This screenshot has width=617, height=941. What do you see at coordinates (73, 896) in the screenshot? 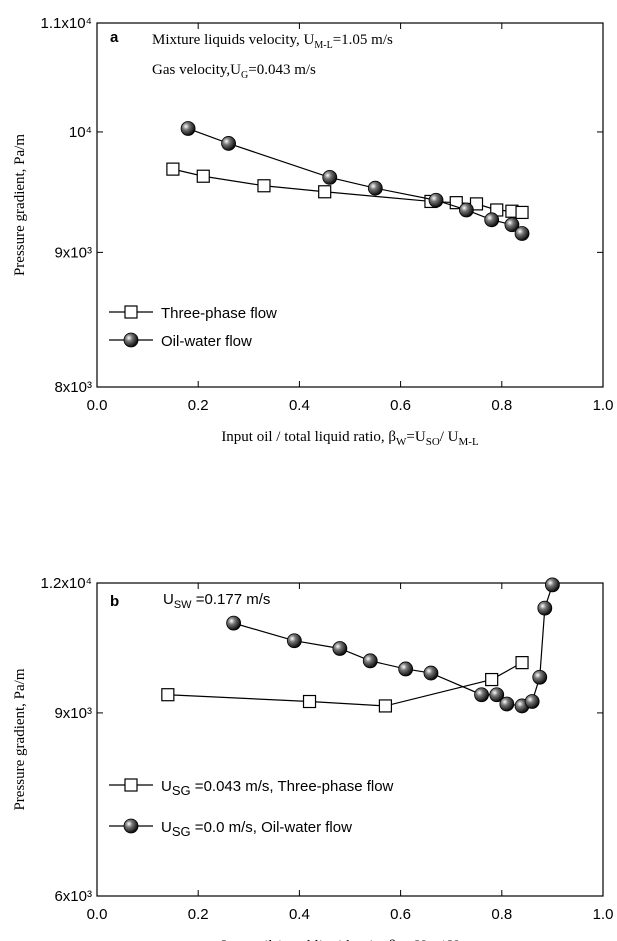
I see `y-tick-label: 6x10³` at bounding box center [73, 896].